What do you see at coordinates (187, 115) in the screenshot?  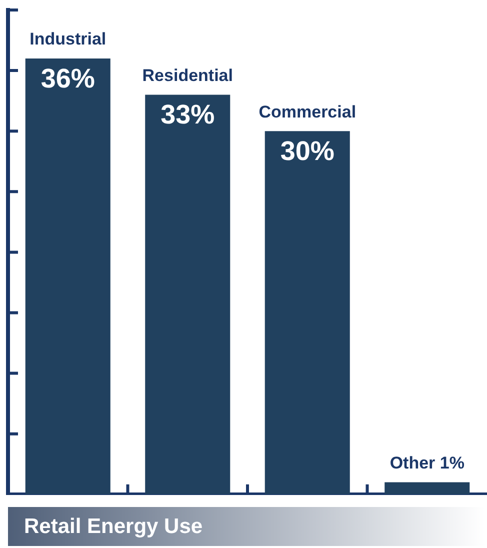 I see `data-label: 33%` at bounding box center [187, 115].